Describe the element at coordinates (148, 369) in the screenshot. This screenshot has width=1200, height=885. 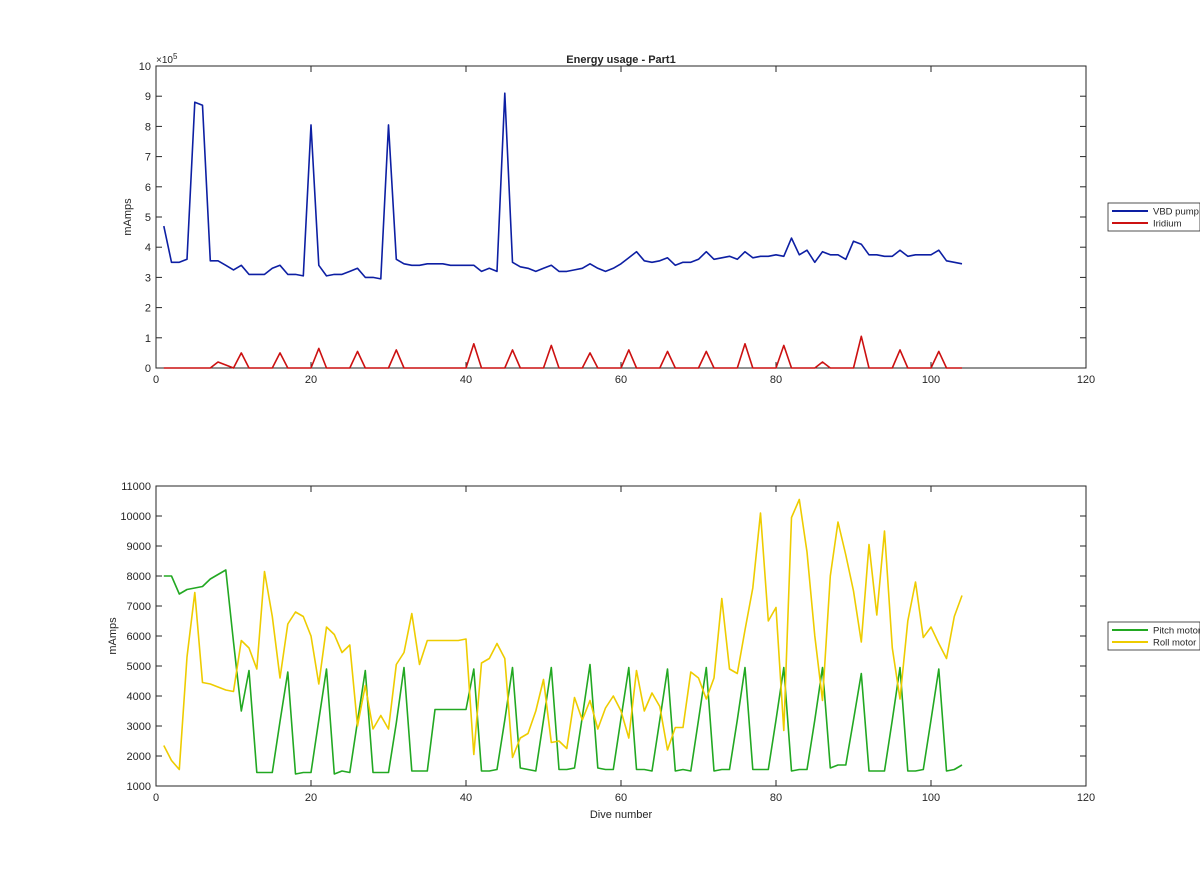
I see `y-tick-label: 0` at that location.